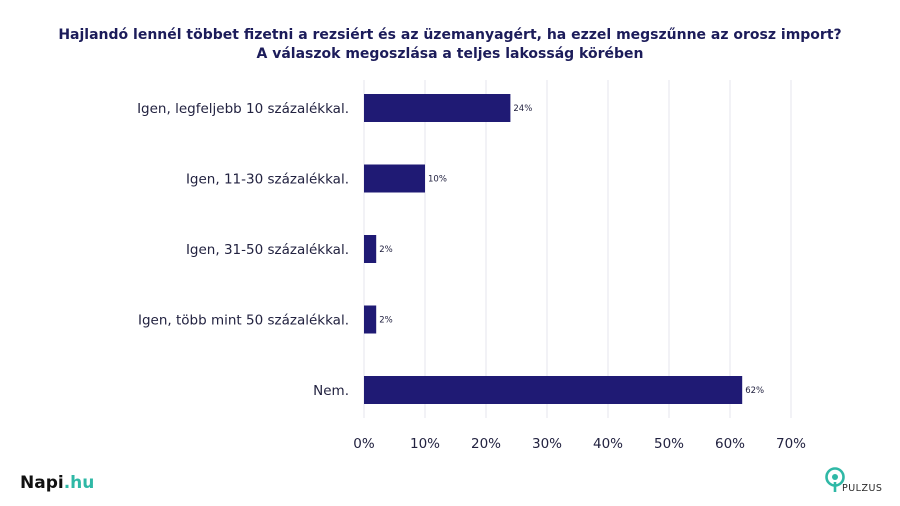  I want to click on category-label: Igen, legfeljebb 10 százalékkal., so click(243, 109).